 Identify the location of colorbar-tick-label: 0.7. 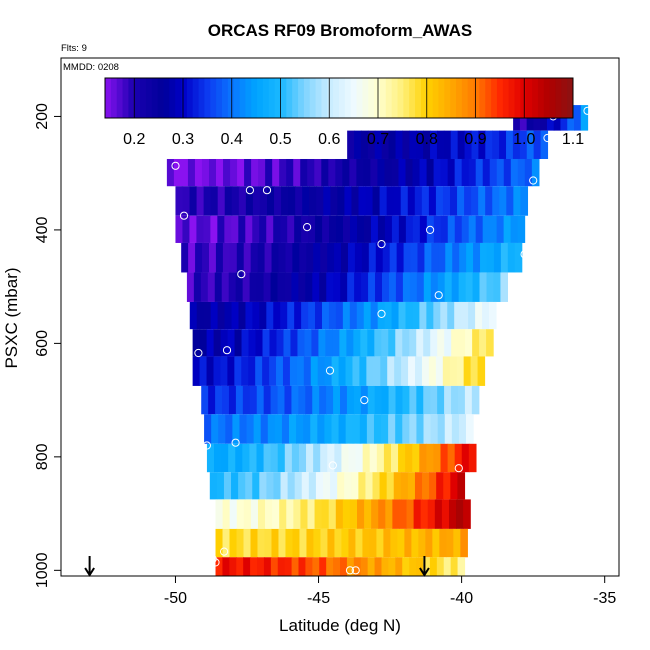
(378, 139).